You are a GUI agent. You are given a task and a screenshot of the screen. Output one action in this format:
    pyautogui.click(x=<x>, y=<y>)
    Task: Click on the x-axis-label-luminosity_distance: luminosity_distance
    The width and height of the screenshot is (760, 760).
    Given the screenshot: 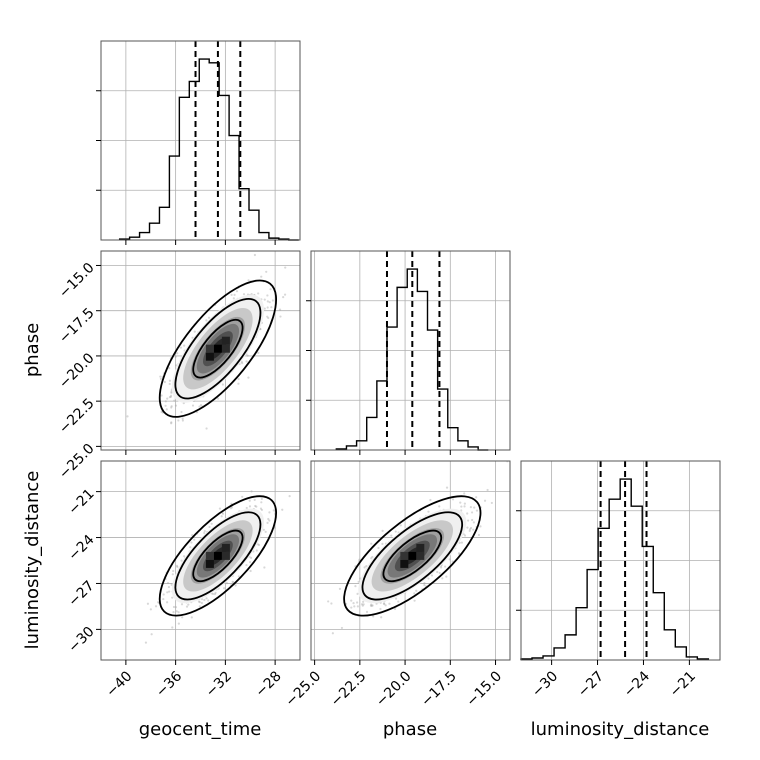 What is the action you would take?
    pyautogui.click(x=620, y=729)
    